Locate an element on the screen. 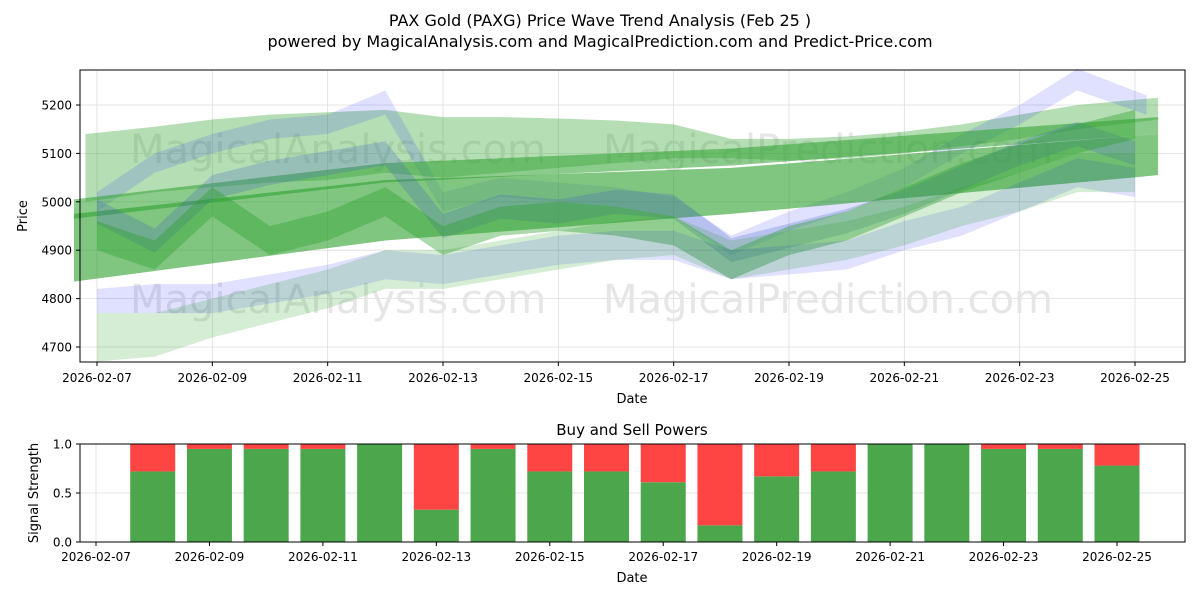 The height and width of the screenshot is (600, 1200). y-tick-label: 0.0 is located at coordinates (62, 543).